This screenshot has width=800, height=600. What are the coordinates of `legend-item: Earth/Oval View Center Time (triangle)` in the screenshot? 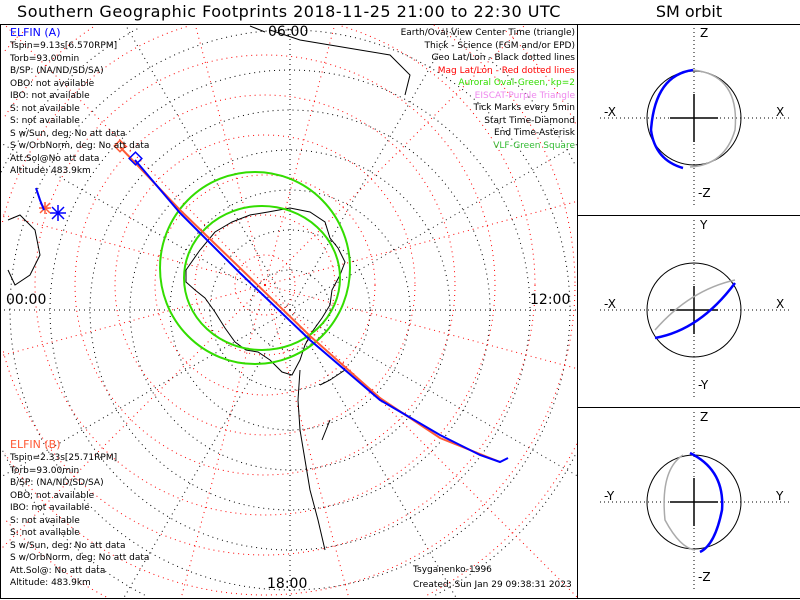 It's located at (487, 33).